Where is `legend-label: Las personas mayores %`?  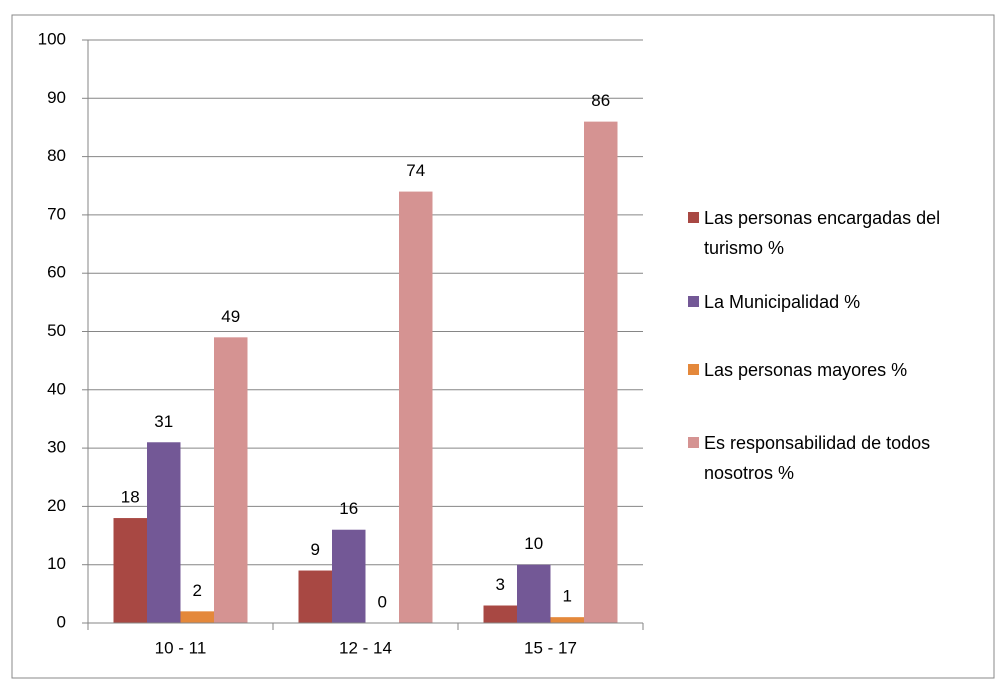
legend-label: Las personas mayores % is located at coordinates (806, 370).